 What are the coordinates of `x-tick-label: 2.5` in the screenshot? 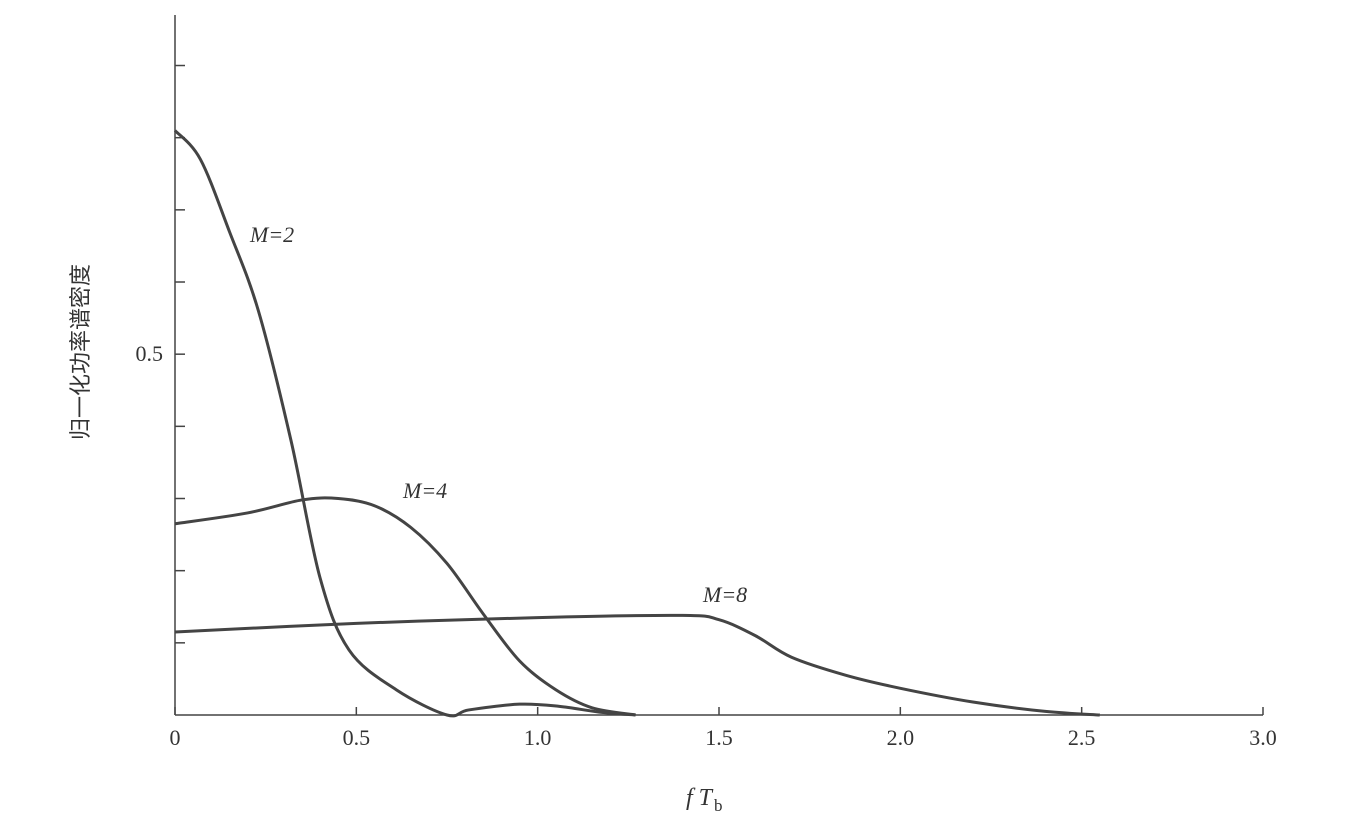 It's located at (1082, 737).